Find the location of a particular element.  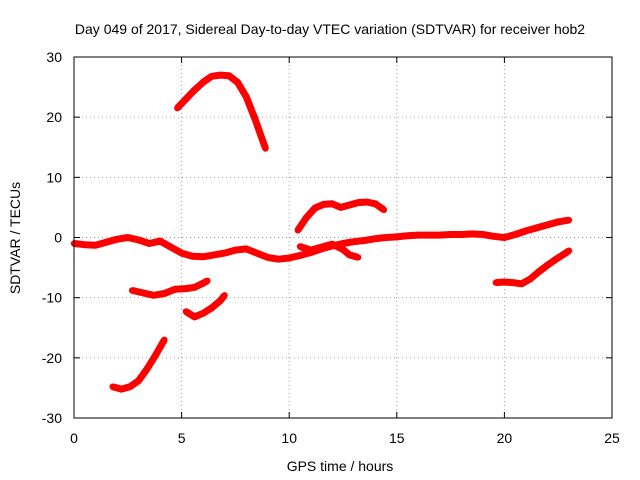

x-tick-label: 5 is located at coordinates (182, 438).